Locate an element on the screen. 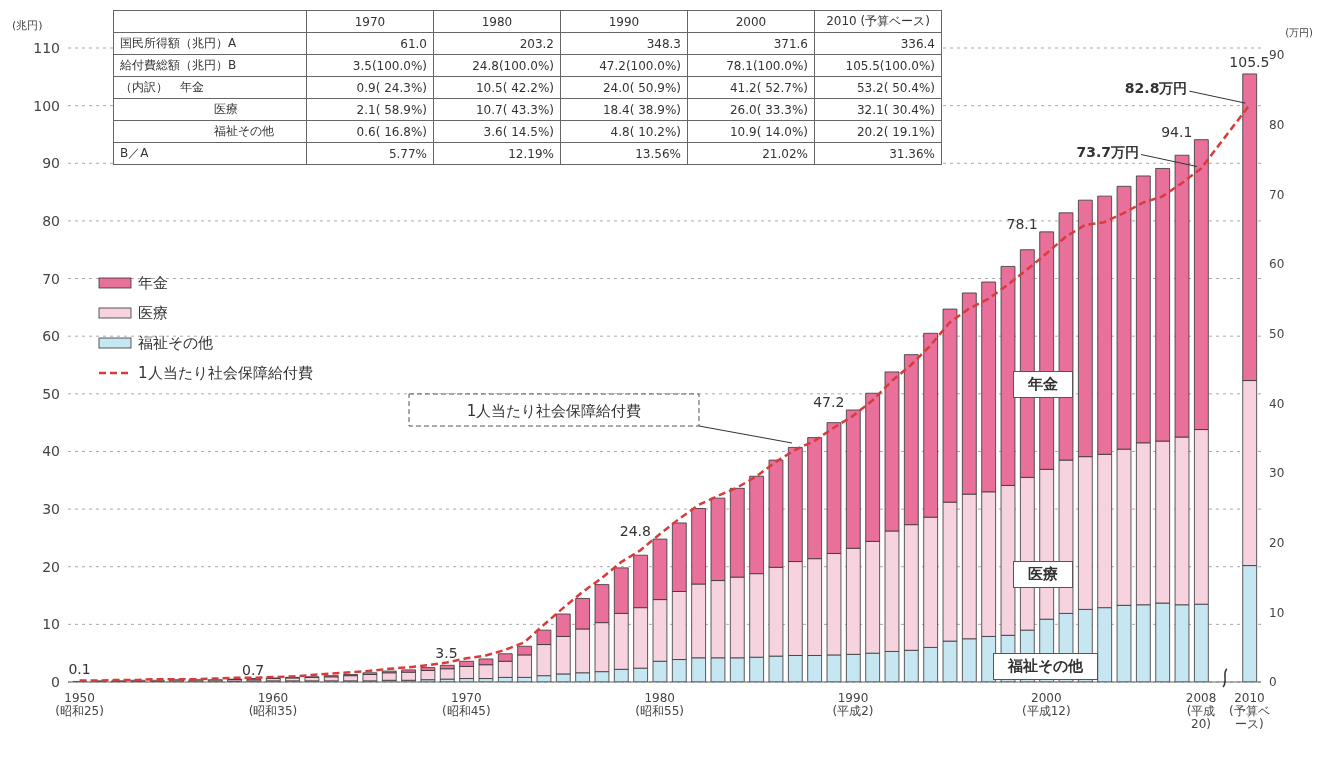 The image size is (1329, 757). y2-tick-label: 30 is located at coordinates (1277, 473).